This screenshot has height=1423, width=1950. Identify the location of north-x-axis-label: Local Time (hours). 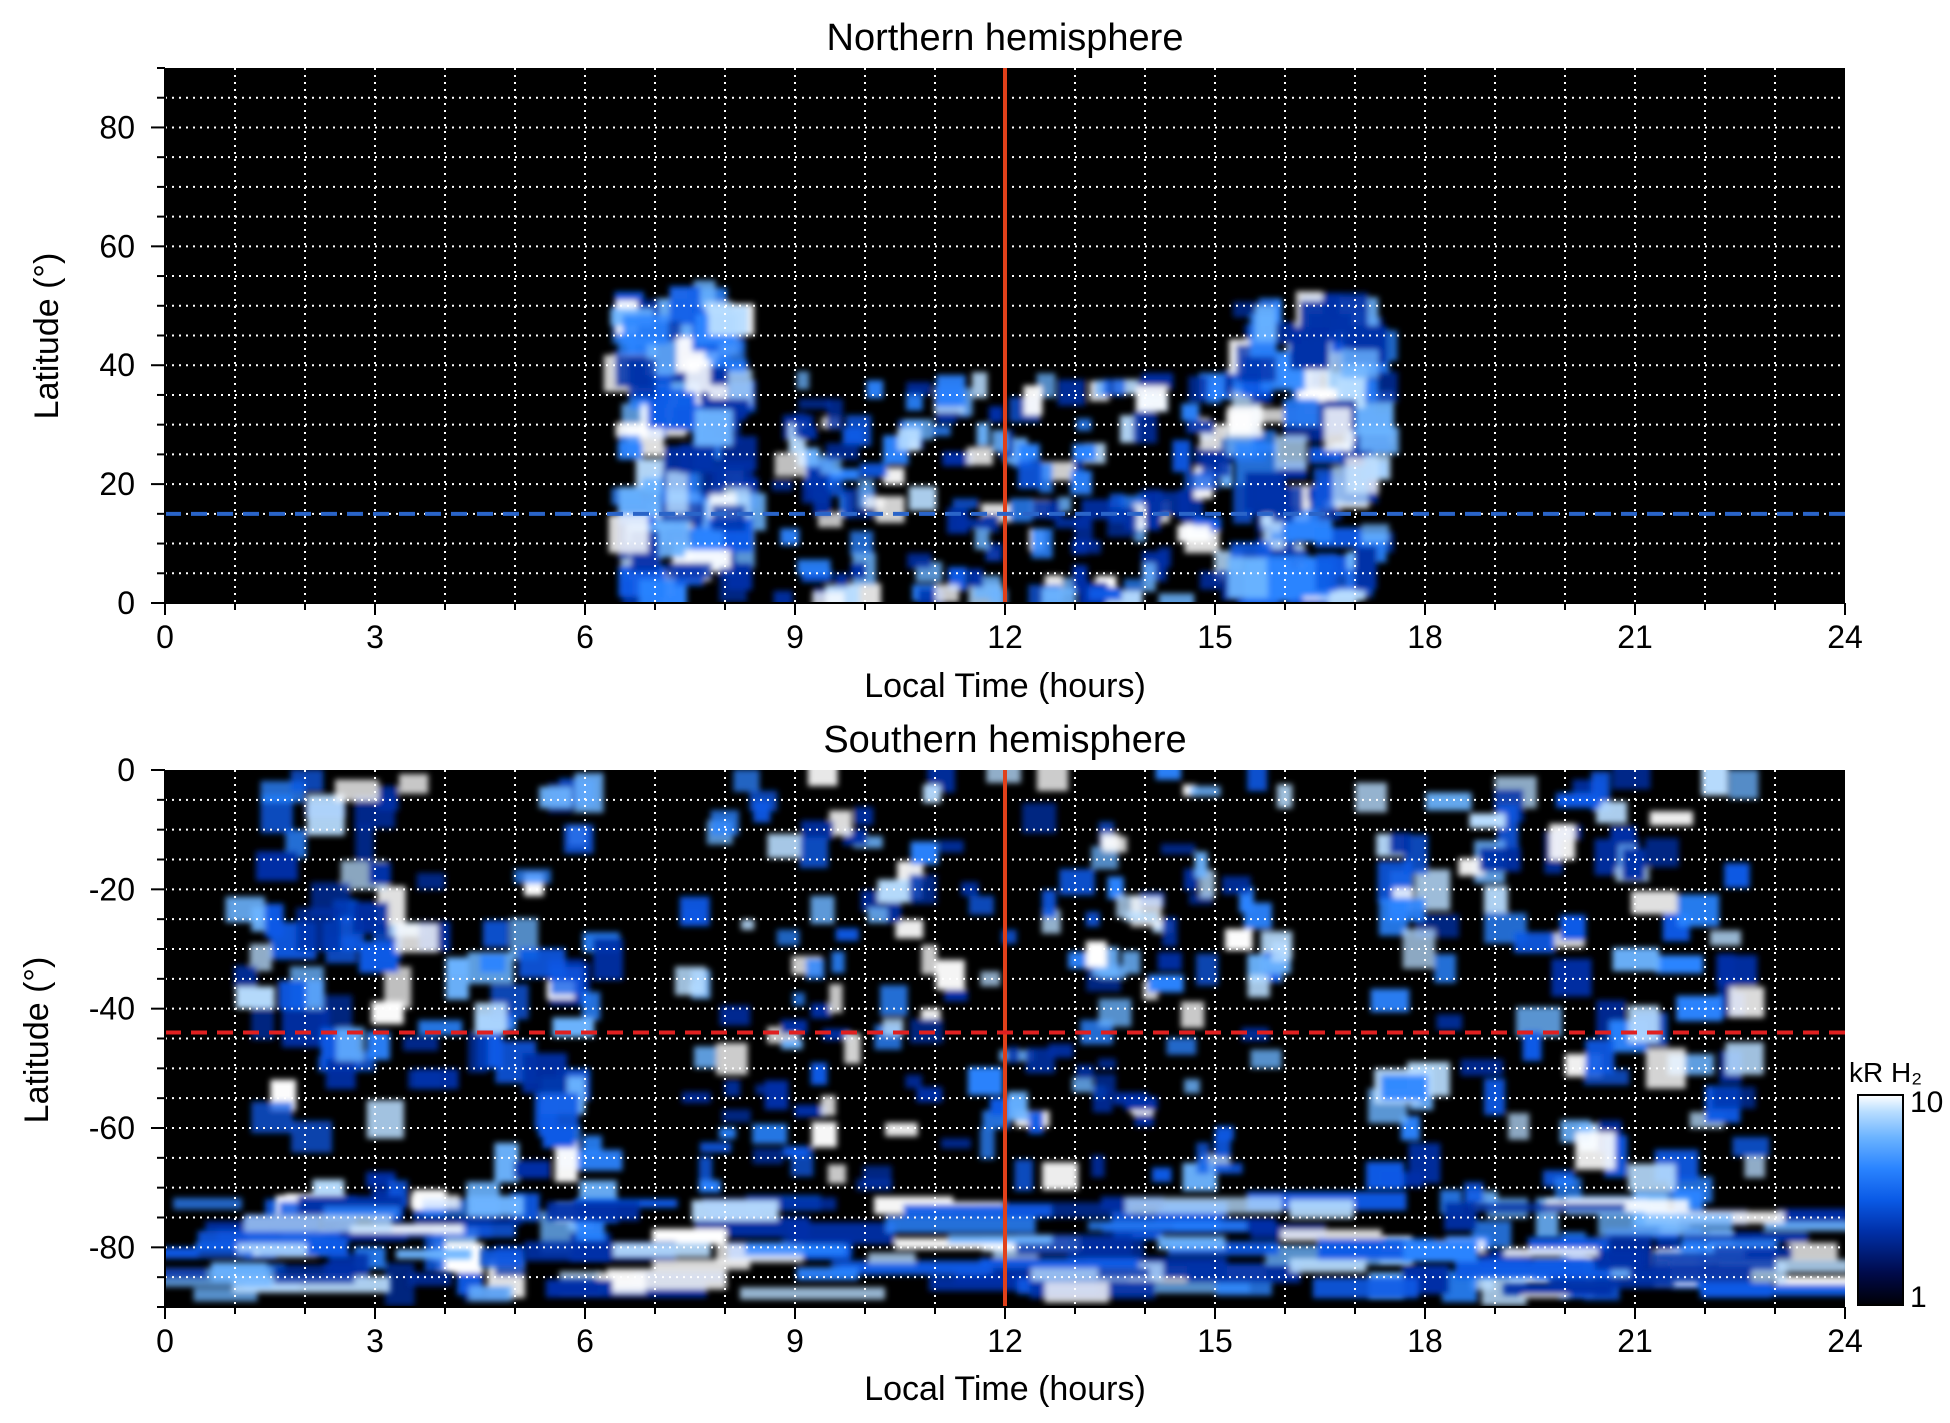
(1005, 686).